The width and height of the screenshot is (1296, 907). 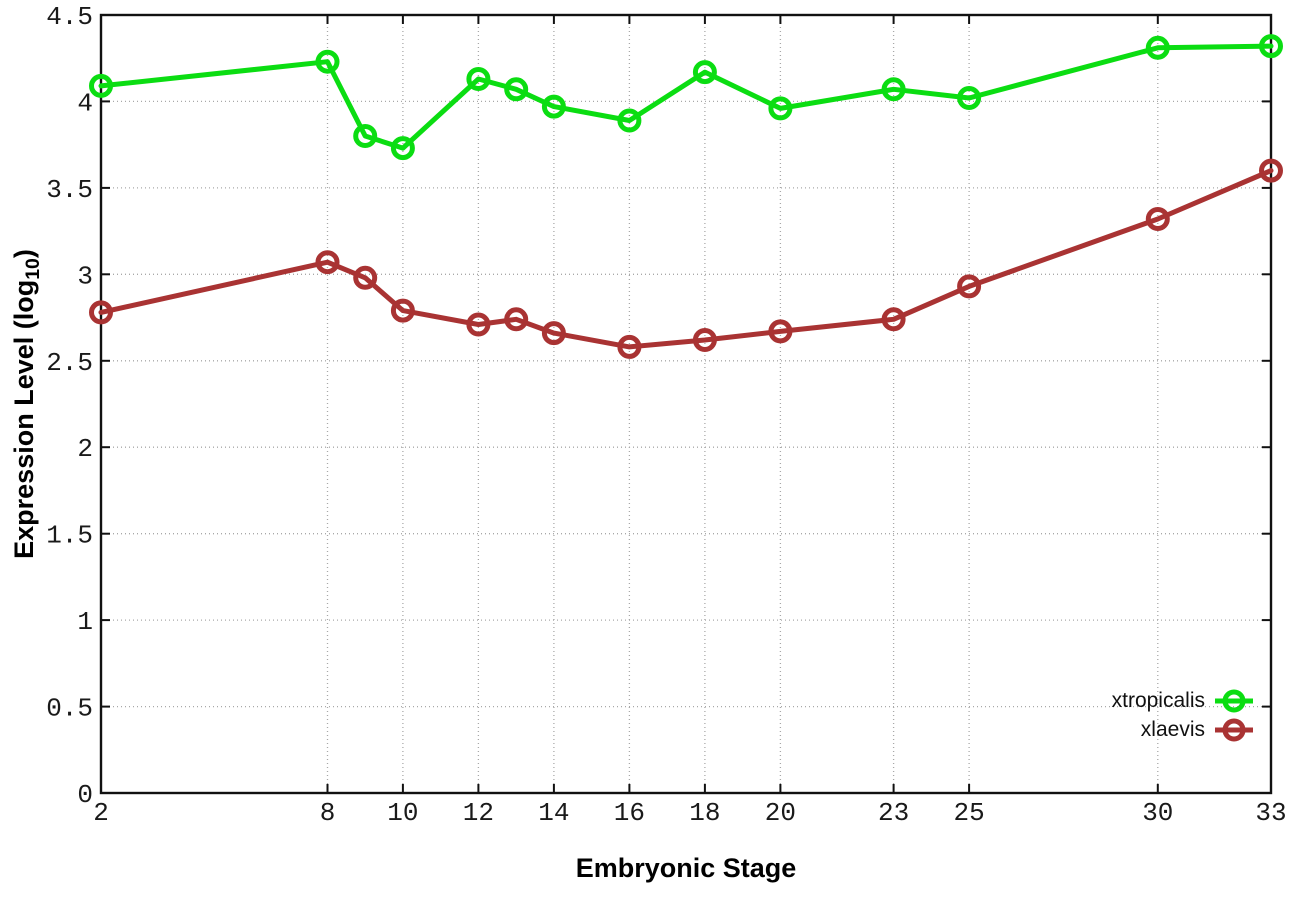 What do you see at coordinates (69, 190) in the screenshot?
I see `y-tick-label: 3.5` at bounding box center [69, 190].